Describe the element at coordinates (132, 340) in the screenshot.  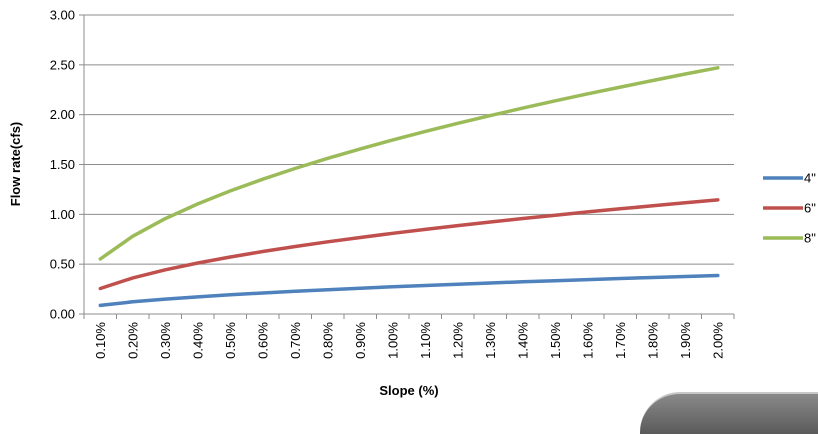
I see `x-tick-label: 0.20%` at that location.